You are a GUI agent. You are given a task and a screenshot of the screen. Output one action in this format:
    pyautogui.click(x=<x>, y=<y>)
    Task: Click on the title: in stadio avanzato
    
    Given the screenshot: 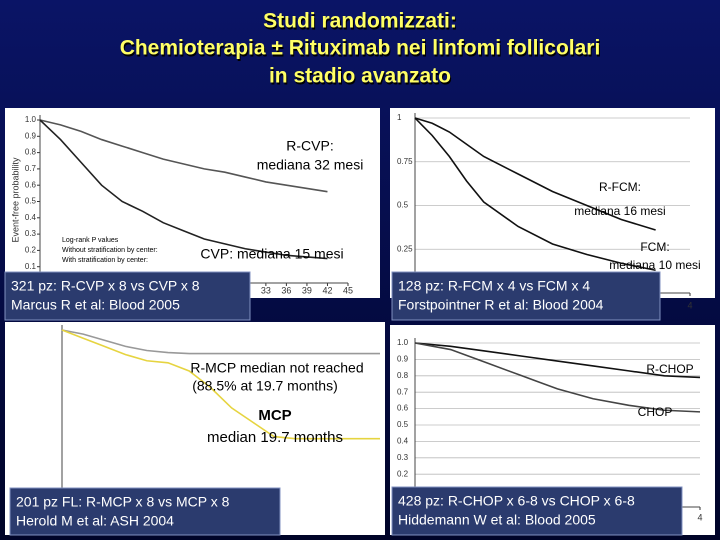 What is the action you would take?
    pyautogui.click(x=360, y=76)
    